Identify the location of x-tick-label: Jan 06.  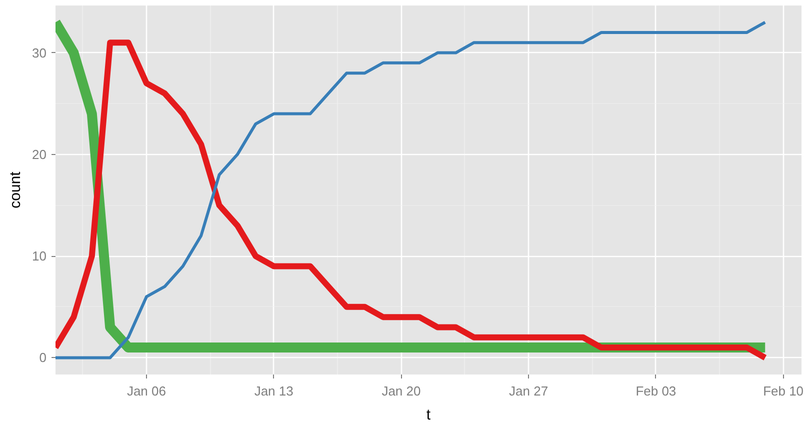
(146, 391).